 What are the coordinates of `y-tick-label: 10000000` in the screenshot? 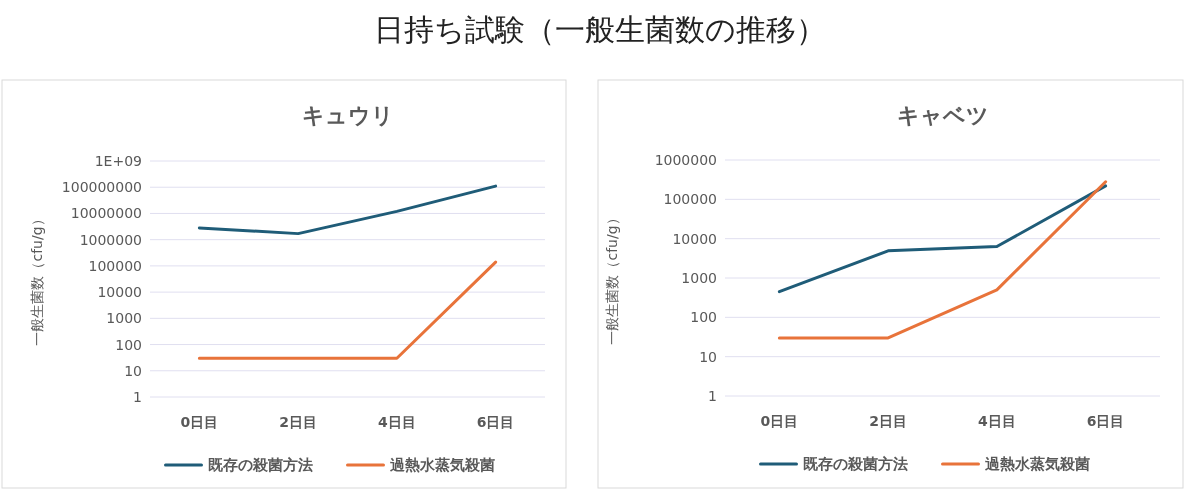 It's located at (106, 213).